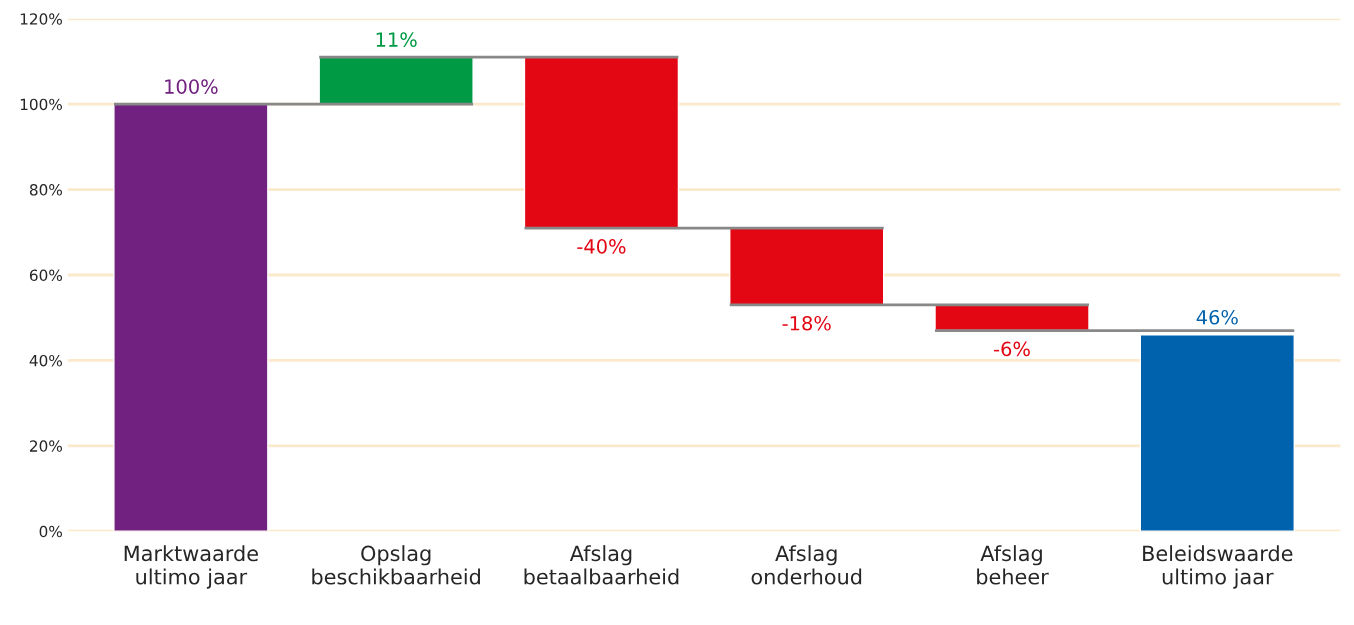 This screenshot has width=1354, height=625. I want to click on y-tick-label: 80%, so click(45, 190).